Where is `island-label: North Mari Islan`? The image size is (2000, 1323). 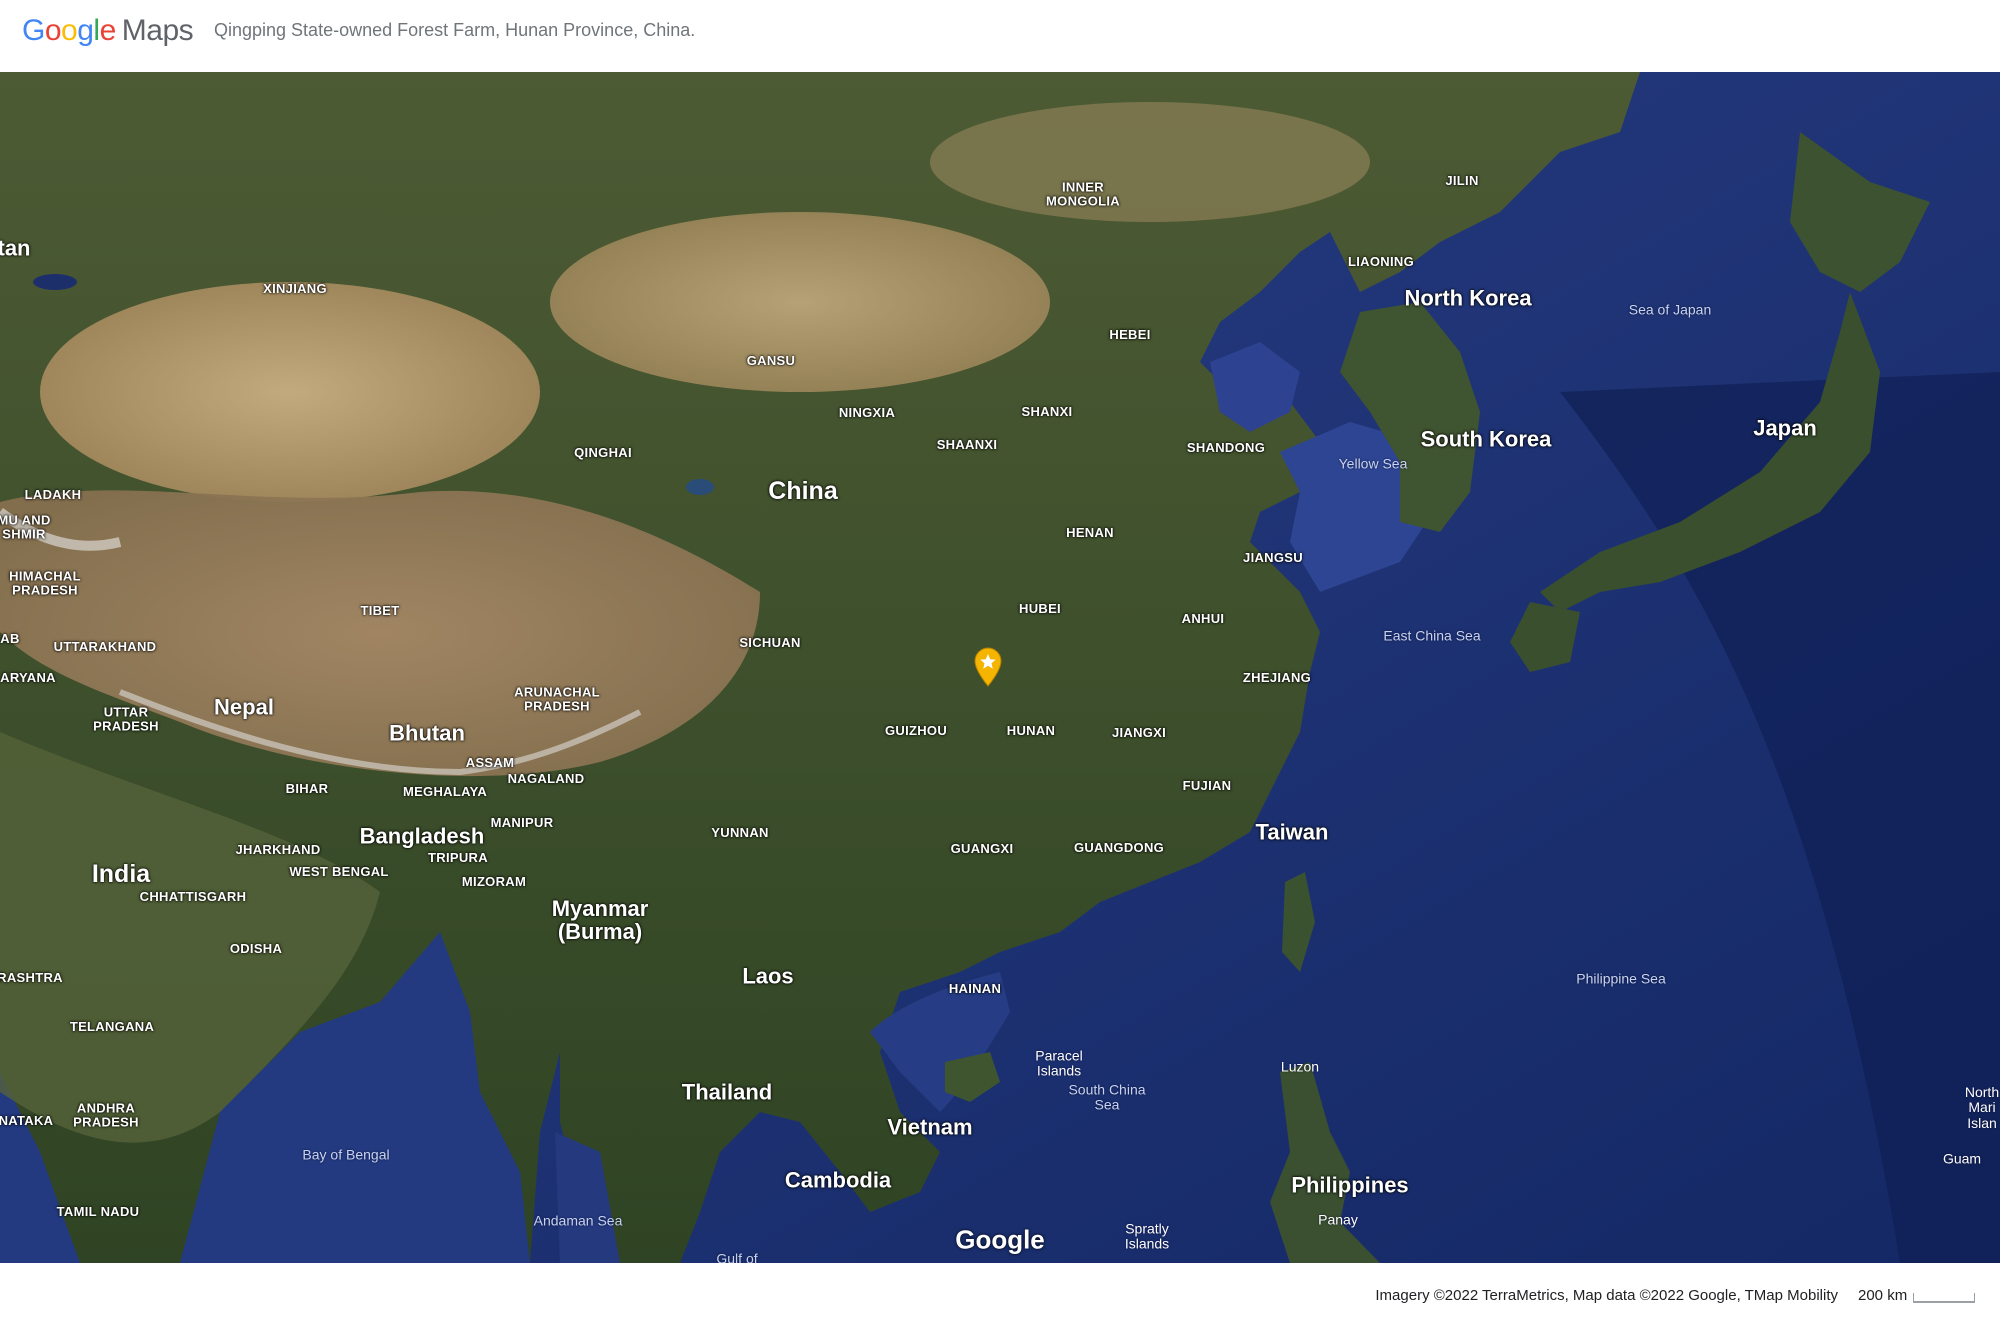 island-label: North Mari Islan is located at coordinates (1982, 1107).